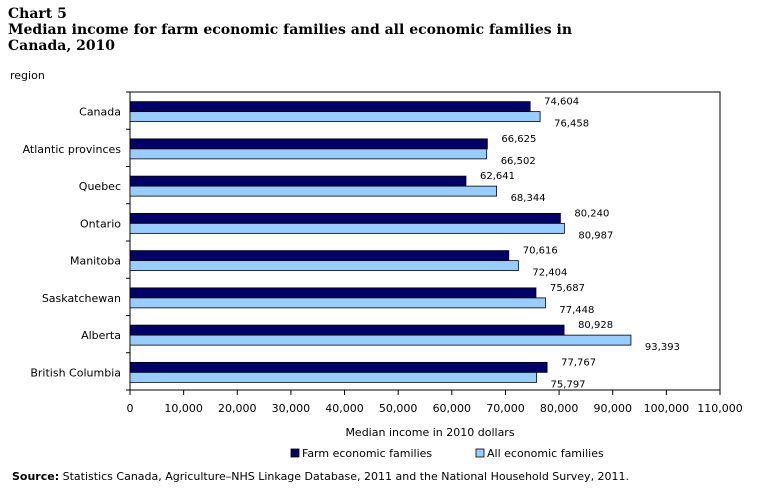 The image size is (758, 493). Describe the element at coordinates (591, 213) in the screenshot. I see `data-label: 80,240` at that location.